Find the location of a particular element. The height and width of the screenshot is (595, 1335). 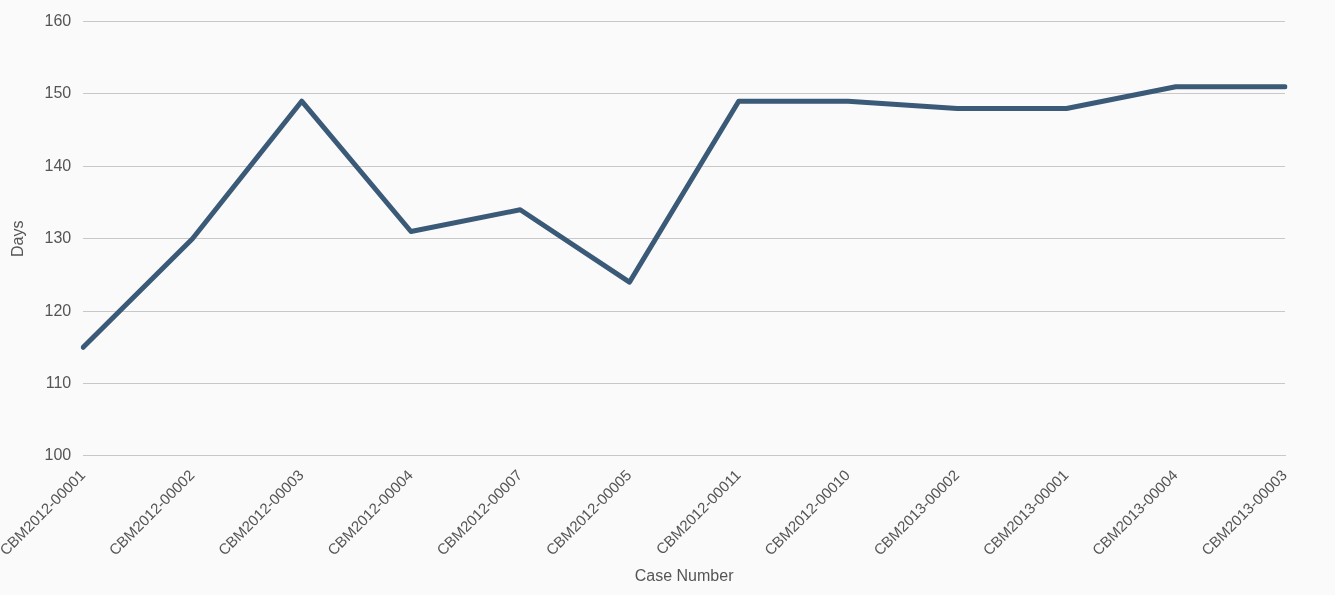

y-tick-label: 130 is located at coordinates (58, 238).